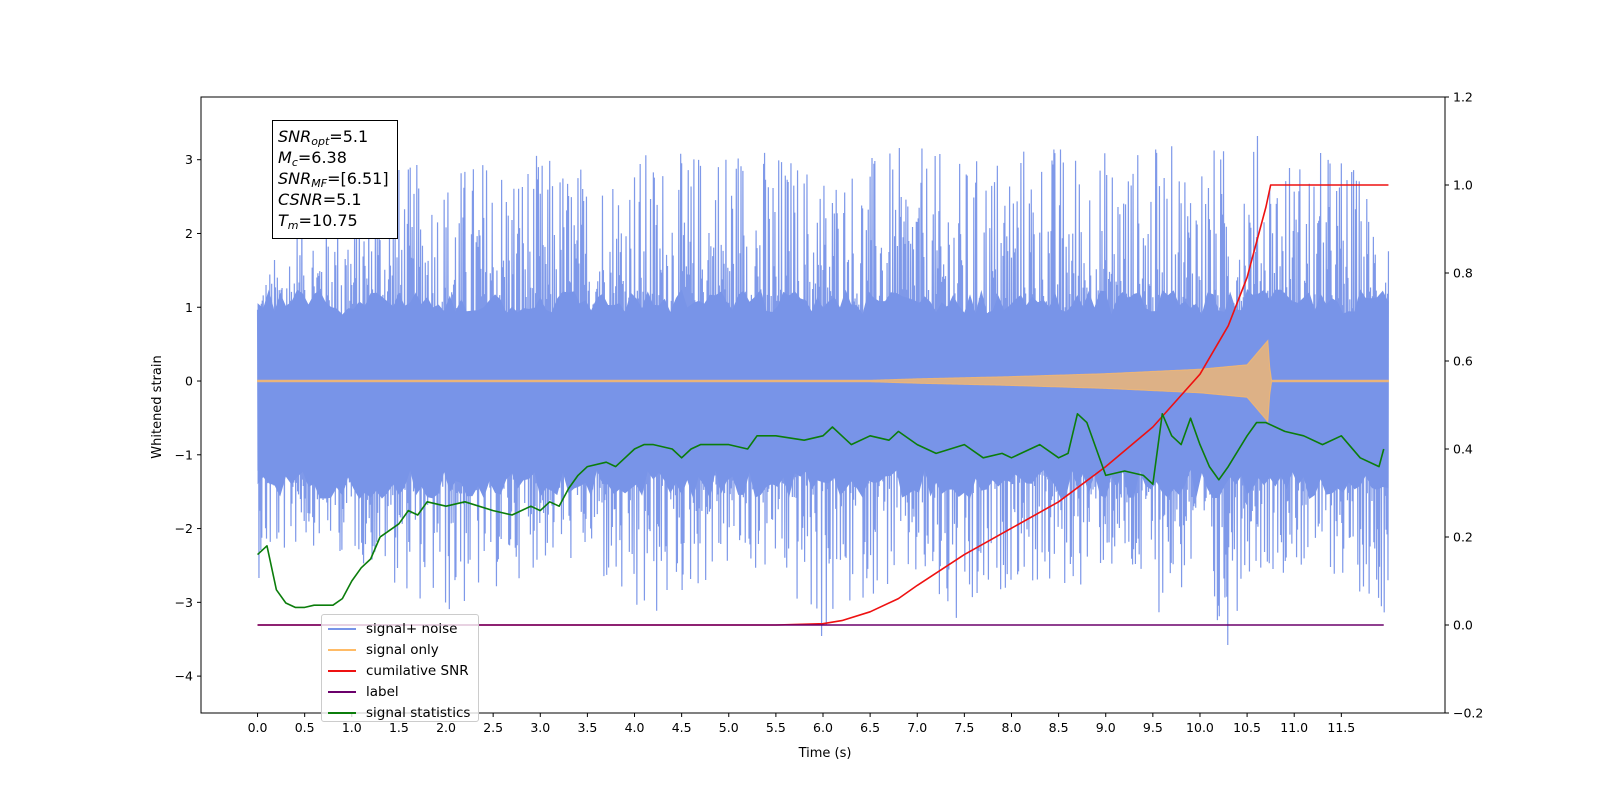 The image size is (1600, 800). Describe the element at coordinates (1106, 727) in the screenshot. I see `x-tick-label: 9.0` at that location.